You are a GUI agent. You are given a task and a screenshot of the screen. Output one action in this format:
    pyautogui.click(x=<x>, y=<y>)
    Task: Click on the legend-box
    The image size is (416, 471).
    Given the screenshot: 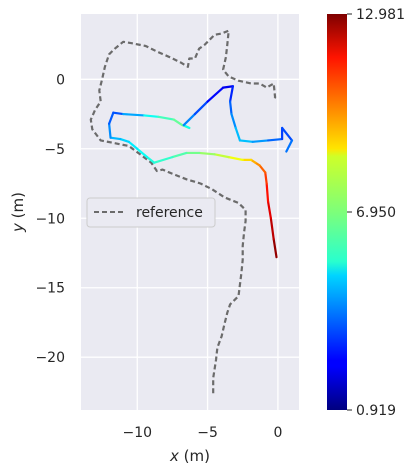 What is the action you would take?
    pyautogui.click(x=151, y=212)
    